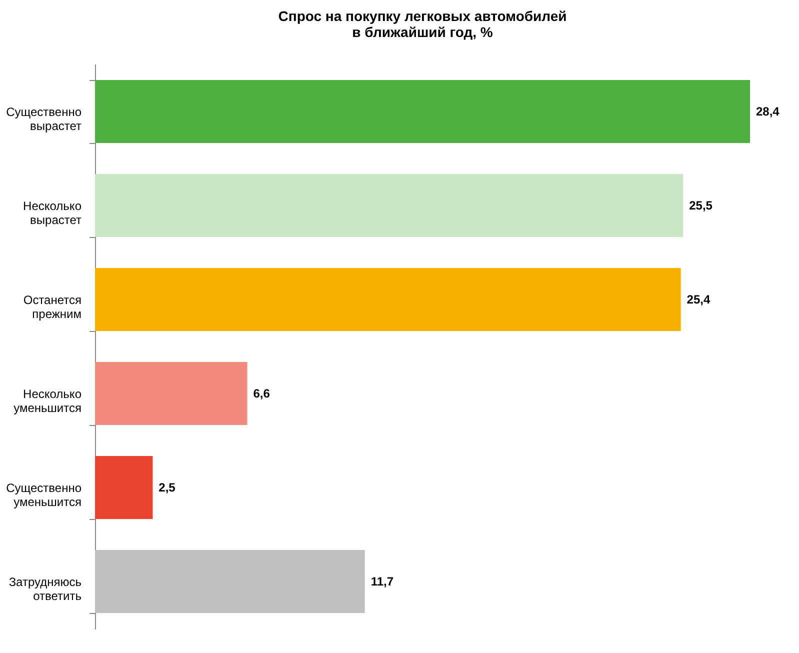 The height and width of the screenshot is (653, 799). I want to click on data-label: 25,4, so click(698, 299).